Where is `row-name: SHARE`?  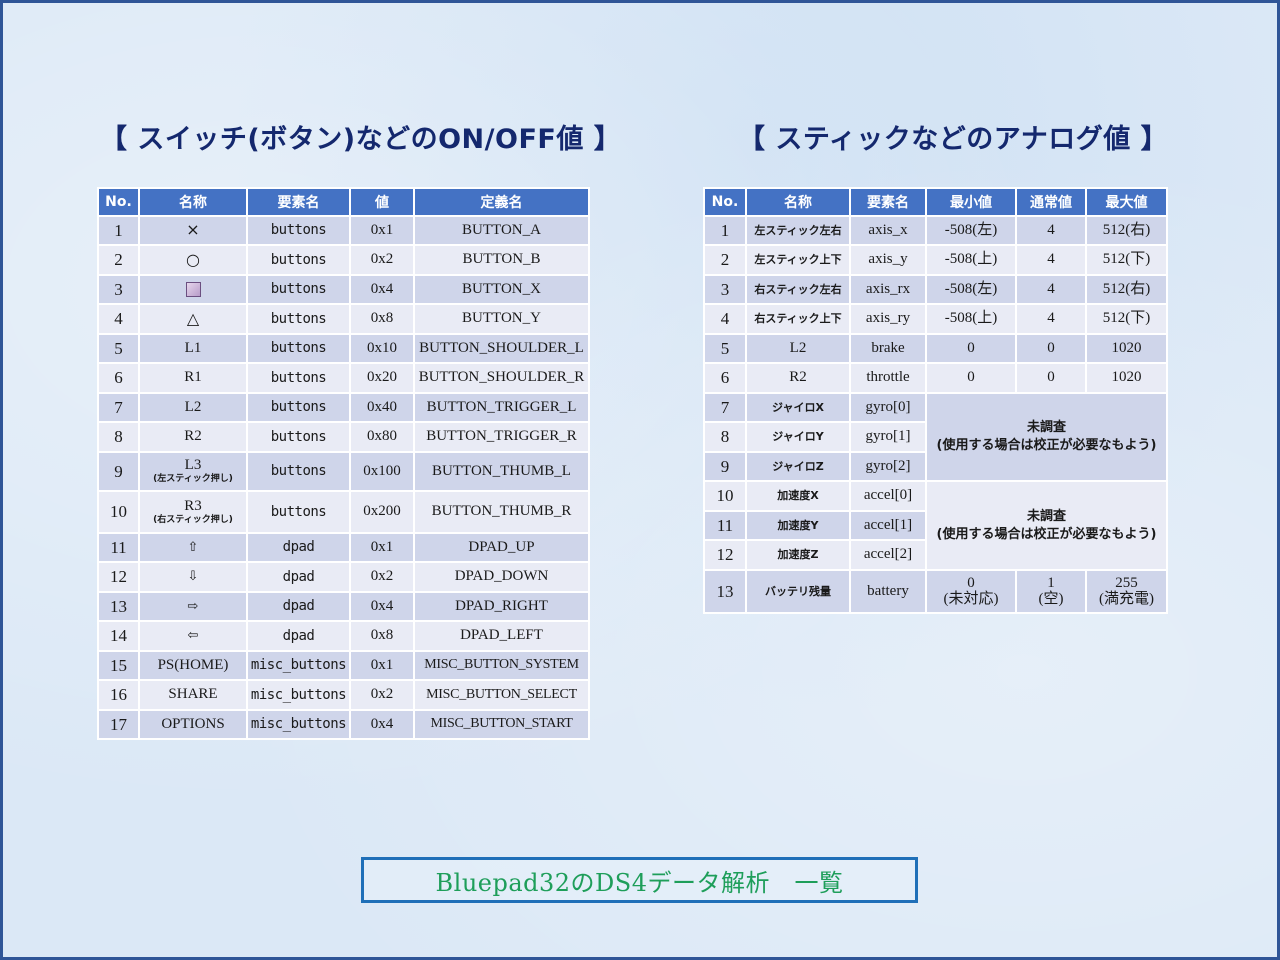 row-name: SHARE is located at coordinates (193, 695).